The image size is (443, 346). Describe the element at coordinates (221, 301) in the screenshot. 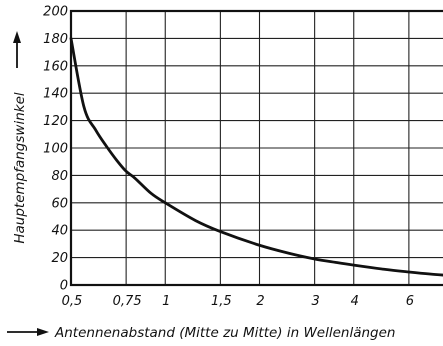

I see `x-tick-label: 1,5` at that location.